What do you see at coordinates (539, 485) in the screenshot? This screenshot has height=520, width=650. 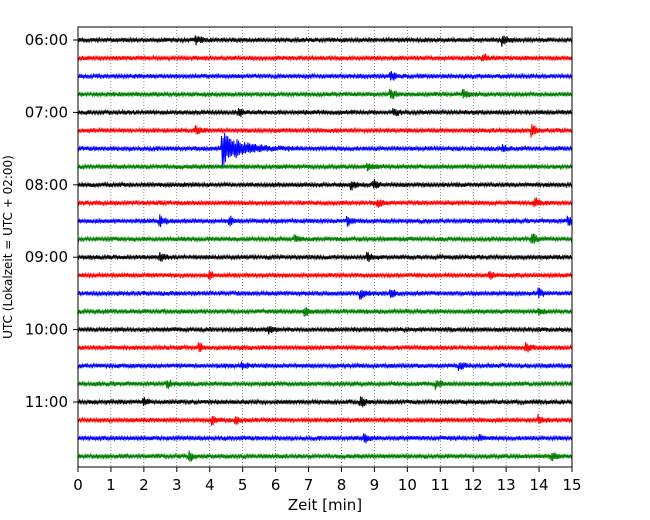 I see `x-tick-label: 14` at bounding box center [539, 485].